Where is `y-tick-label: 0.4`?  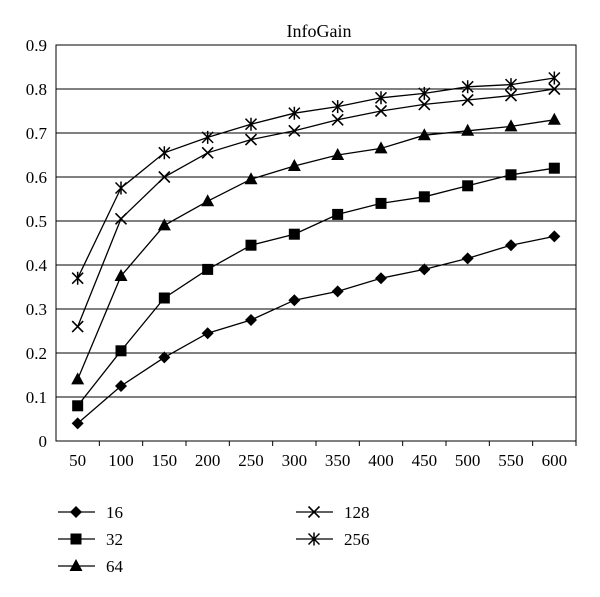 y-tick-label: 0.4 is located at coordinates (37, 265).